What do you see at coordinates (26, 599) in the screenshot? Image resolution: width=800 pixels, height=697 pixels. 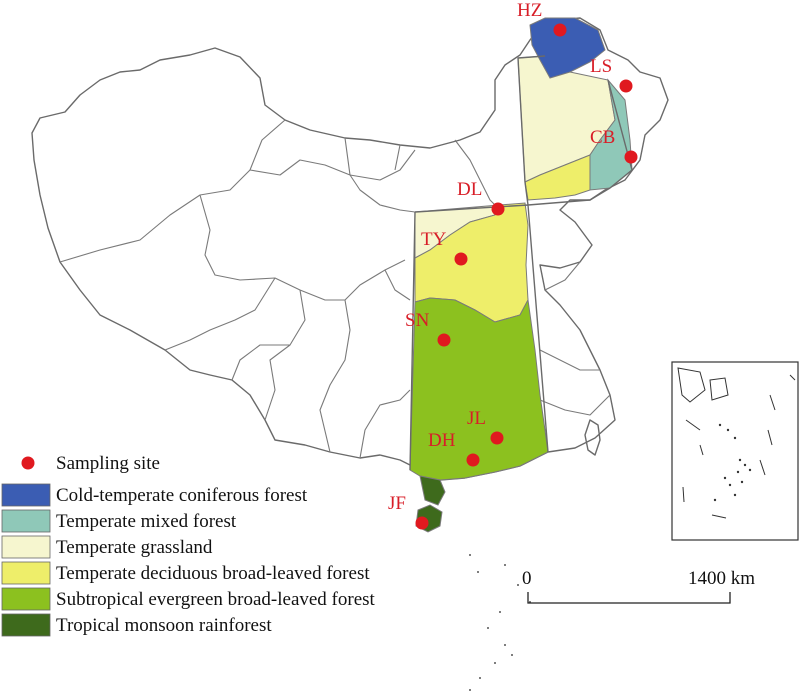 I see `legend-swatch-subtropical` at bounding box center [26, 599].